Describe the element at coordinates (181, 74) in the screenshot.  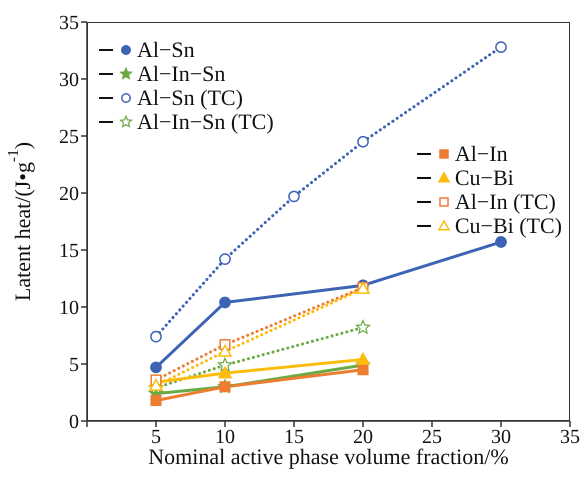
I see `legend-label: Al−In−Sn` at that location.